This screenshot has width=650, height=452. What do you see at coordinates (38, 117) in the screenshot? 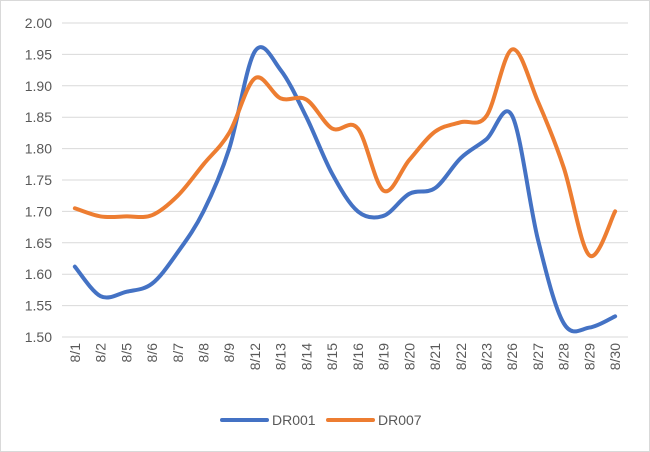
I see `y-tick-label: 1.85` at bounding box center [38, 117].